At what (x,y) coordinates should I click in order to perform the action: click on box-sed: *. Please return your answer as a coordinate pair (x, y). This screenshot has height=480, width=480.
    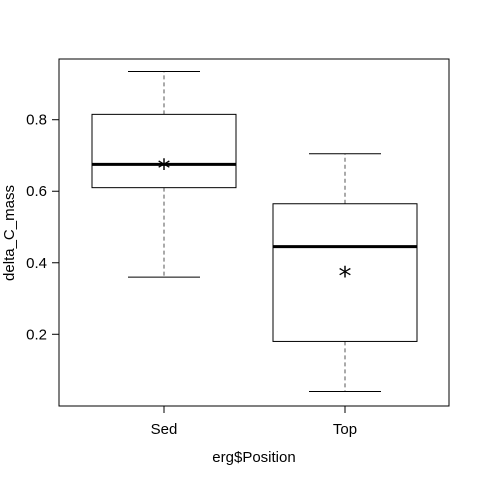
    Looking at the image, I should click on (164, 174).